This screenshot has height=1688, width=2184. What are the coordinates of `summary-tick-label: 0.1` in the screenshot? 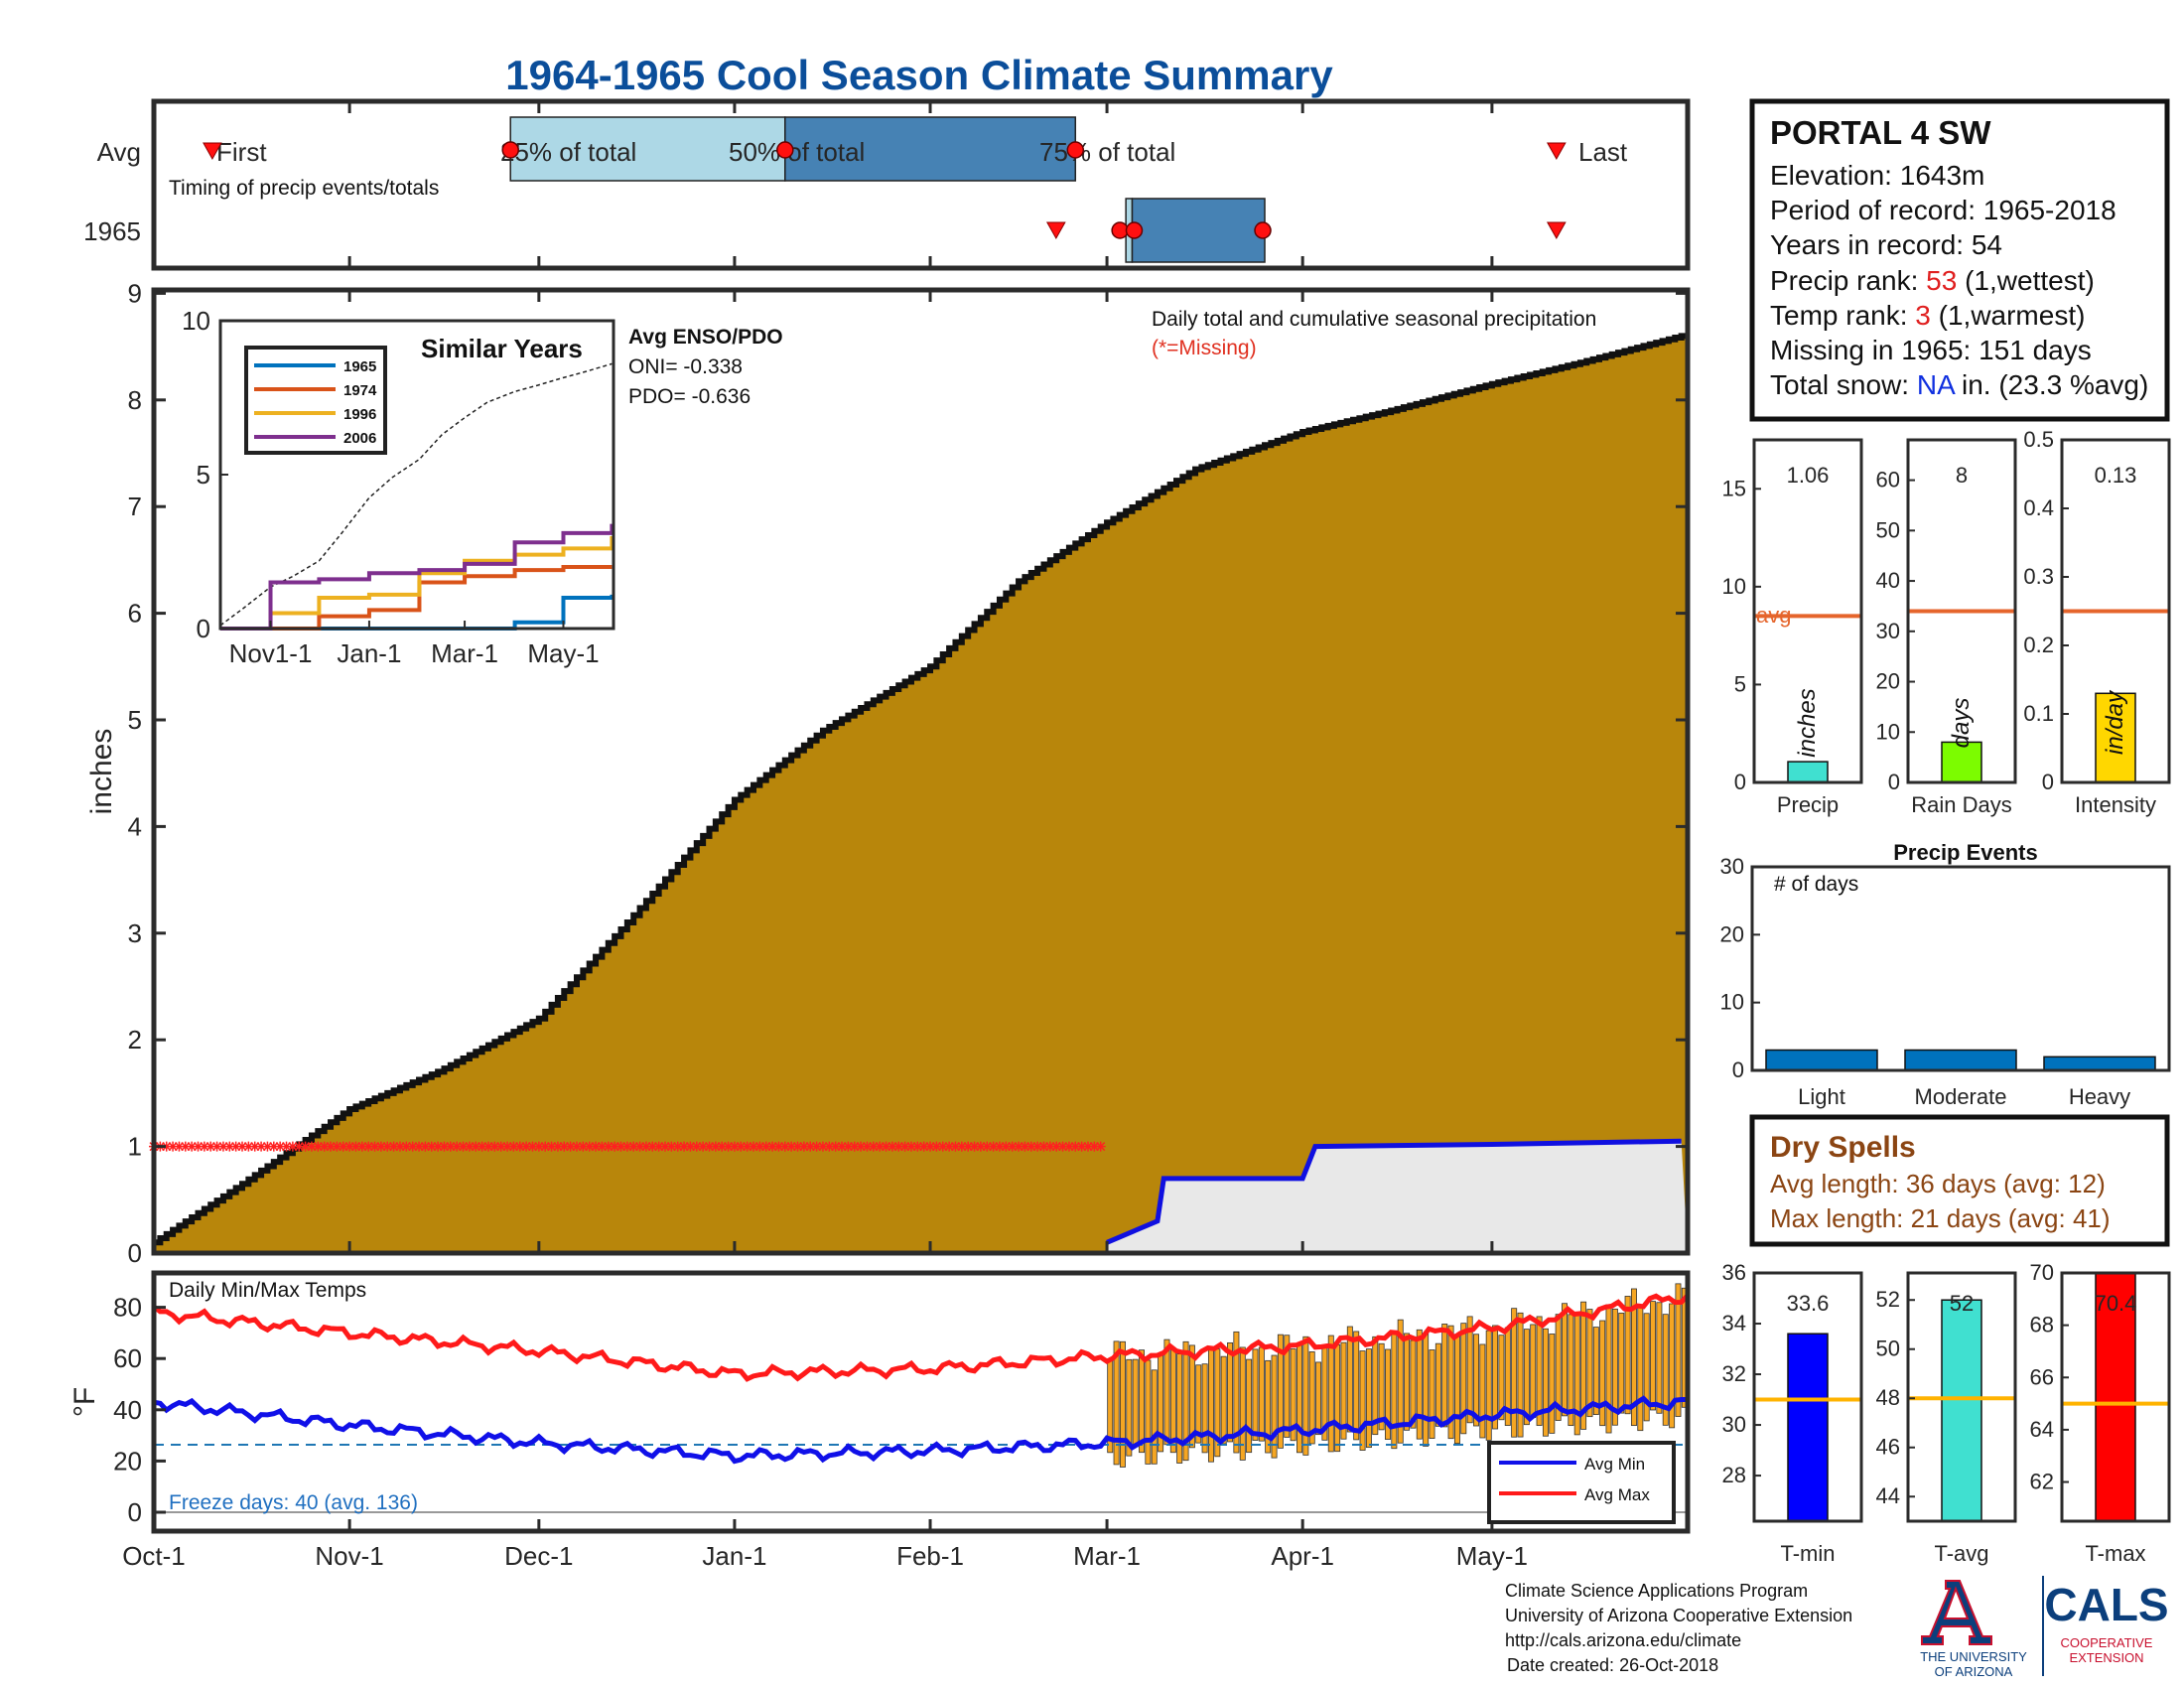 It's located at (2038, 713).